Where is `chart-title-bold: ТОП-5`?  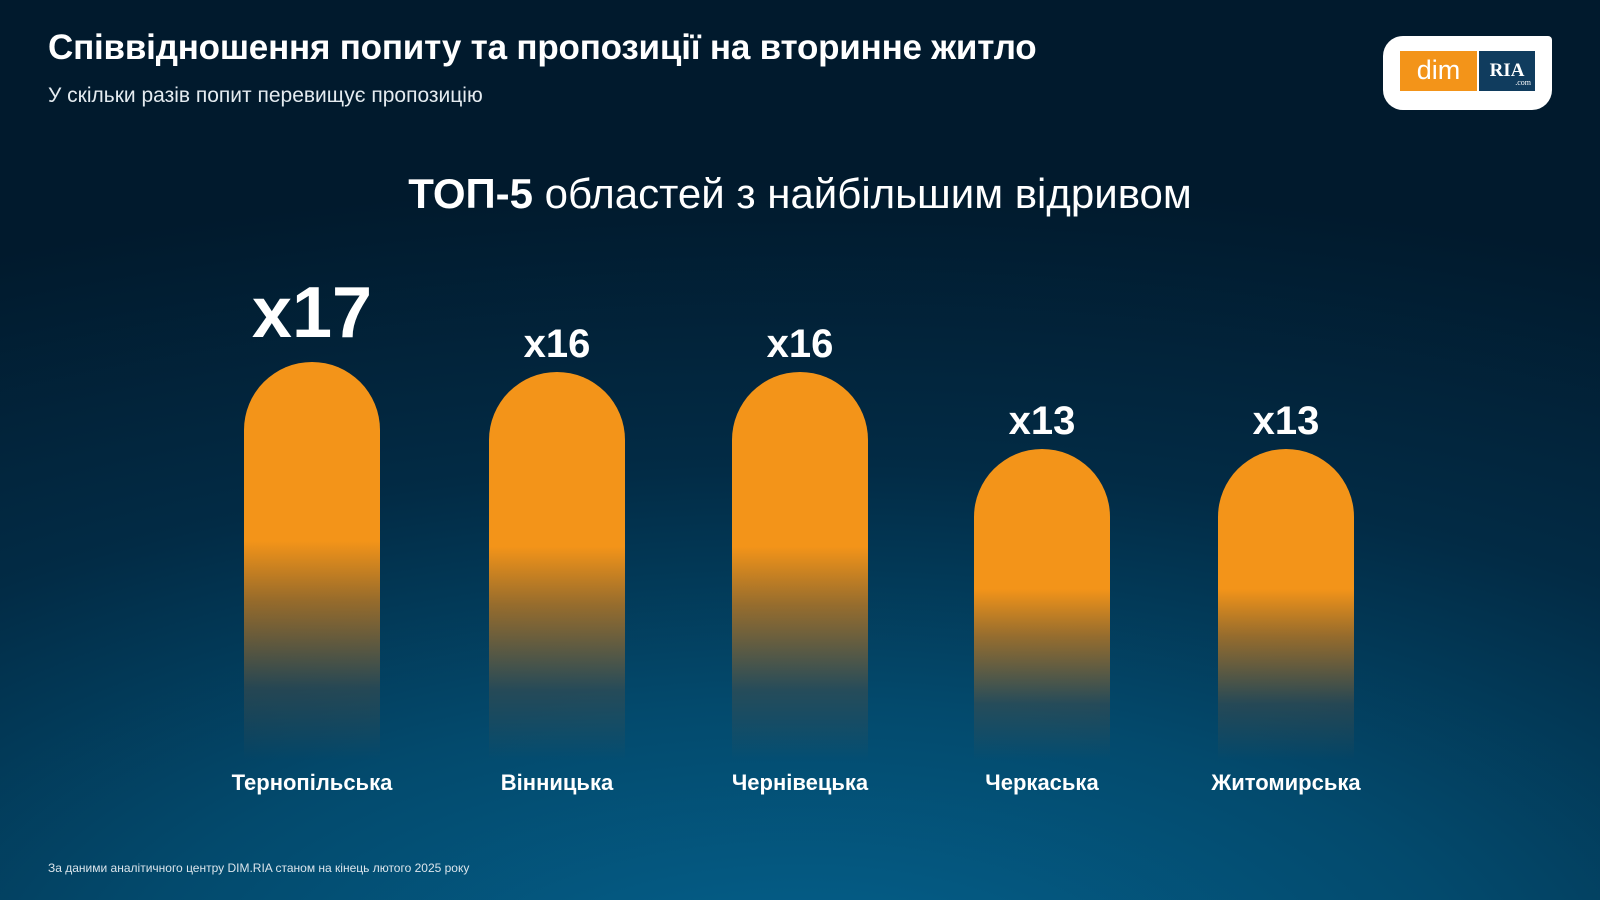 chart-title-bold: ТОП-5 is located at coordinates (471, 193).